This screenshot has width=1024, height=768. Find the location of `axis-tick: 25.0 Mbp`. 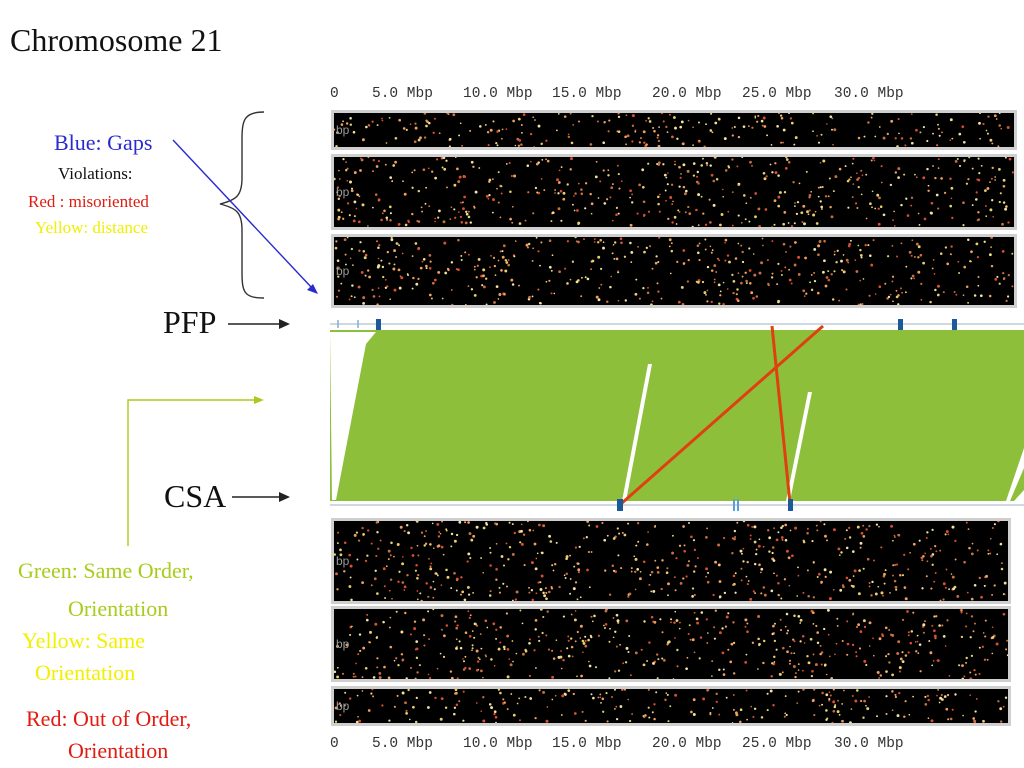

axis-tick: 25.0 Mbp is located at coordinates (777, 744).